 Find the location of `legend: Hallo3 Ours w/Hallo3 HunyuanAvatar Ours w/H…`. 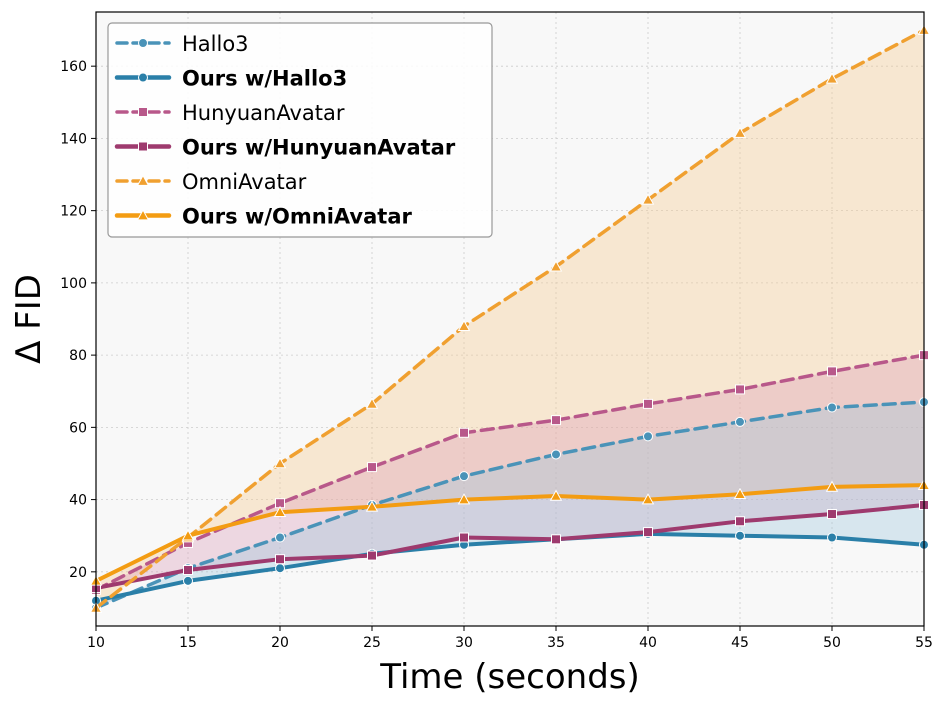

legend: Hallo3 Ours w/Hallo3 HunyuanAvatar Ours w/H… is located at coordinates (300, 130).